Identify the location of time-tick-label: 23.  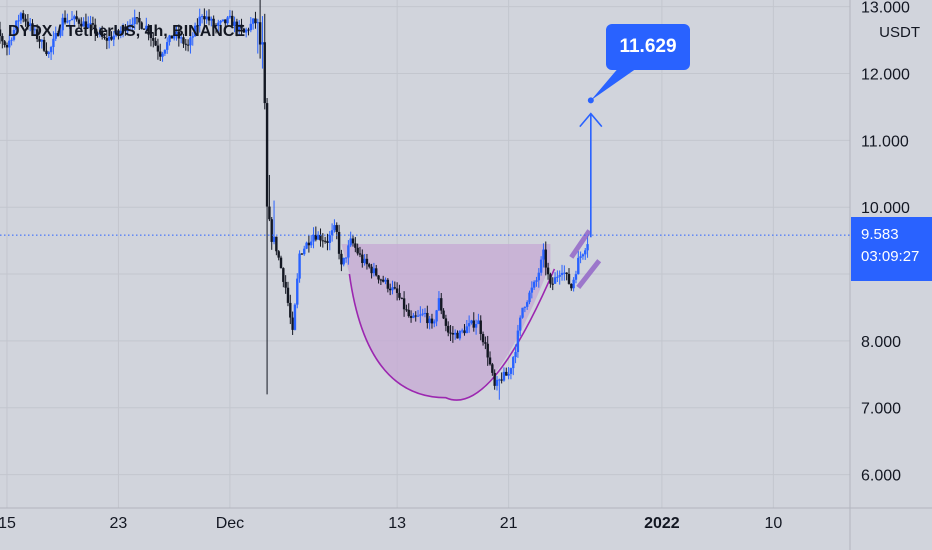
(119, 523).